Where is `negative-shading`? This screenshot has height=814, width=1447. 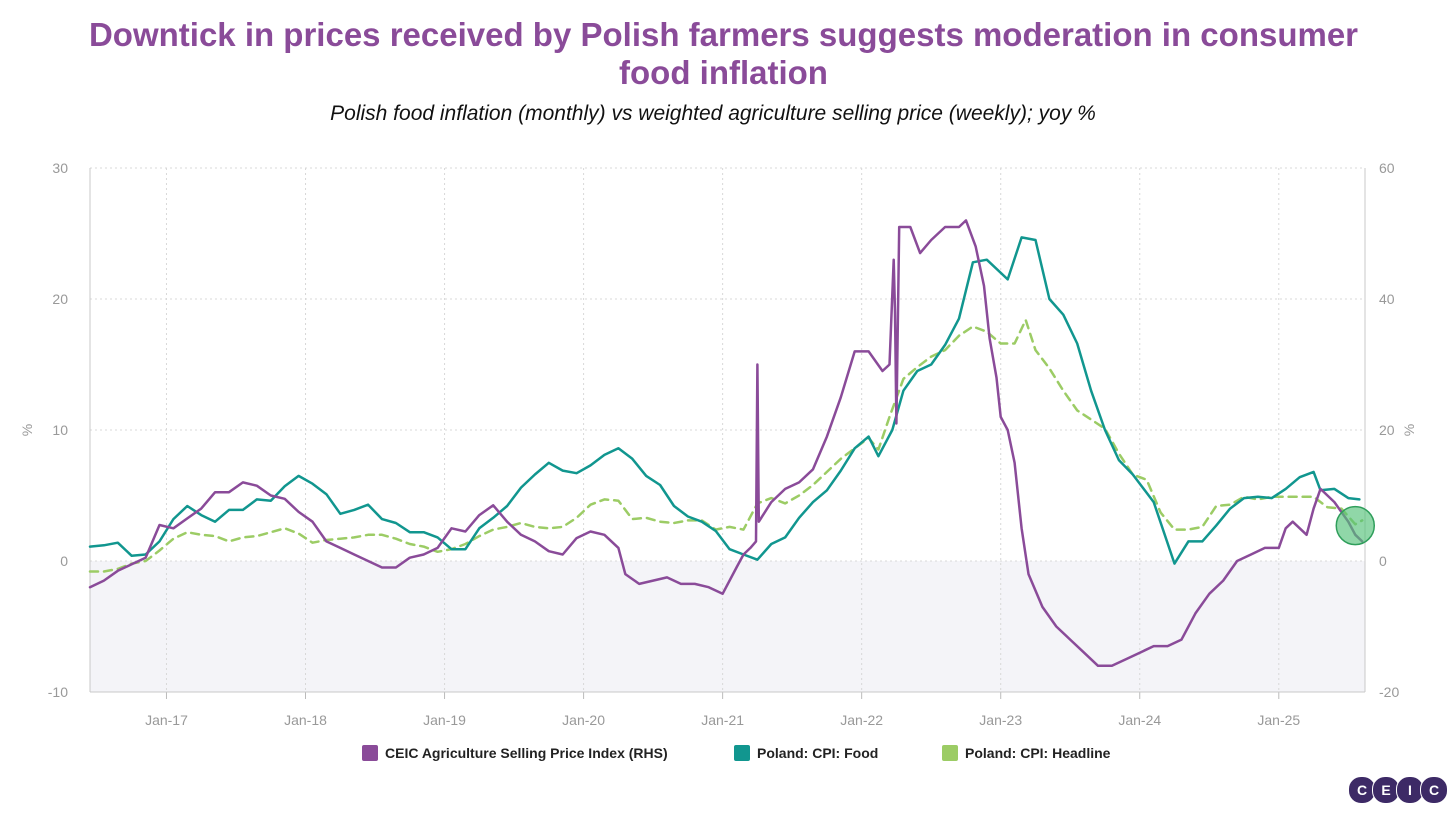 negative-shading is located at coordinates (727, 626).